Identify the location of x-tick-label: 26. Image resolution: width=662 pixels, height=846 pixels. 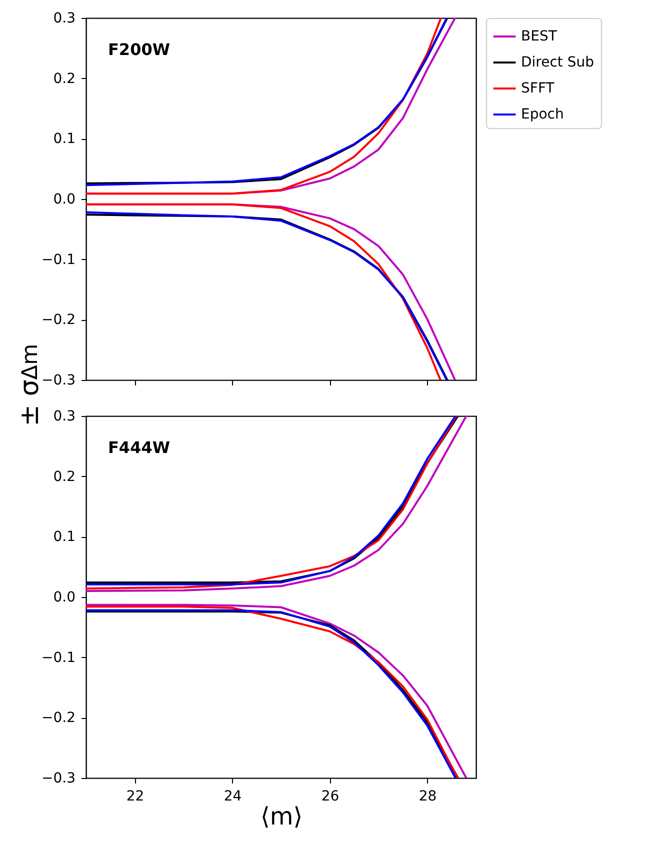
(330, 796).